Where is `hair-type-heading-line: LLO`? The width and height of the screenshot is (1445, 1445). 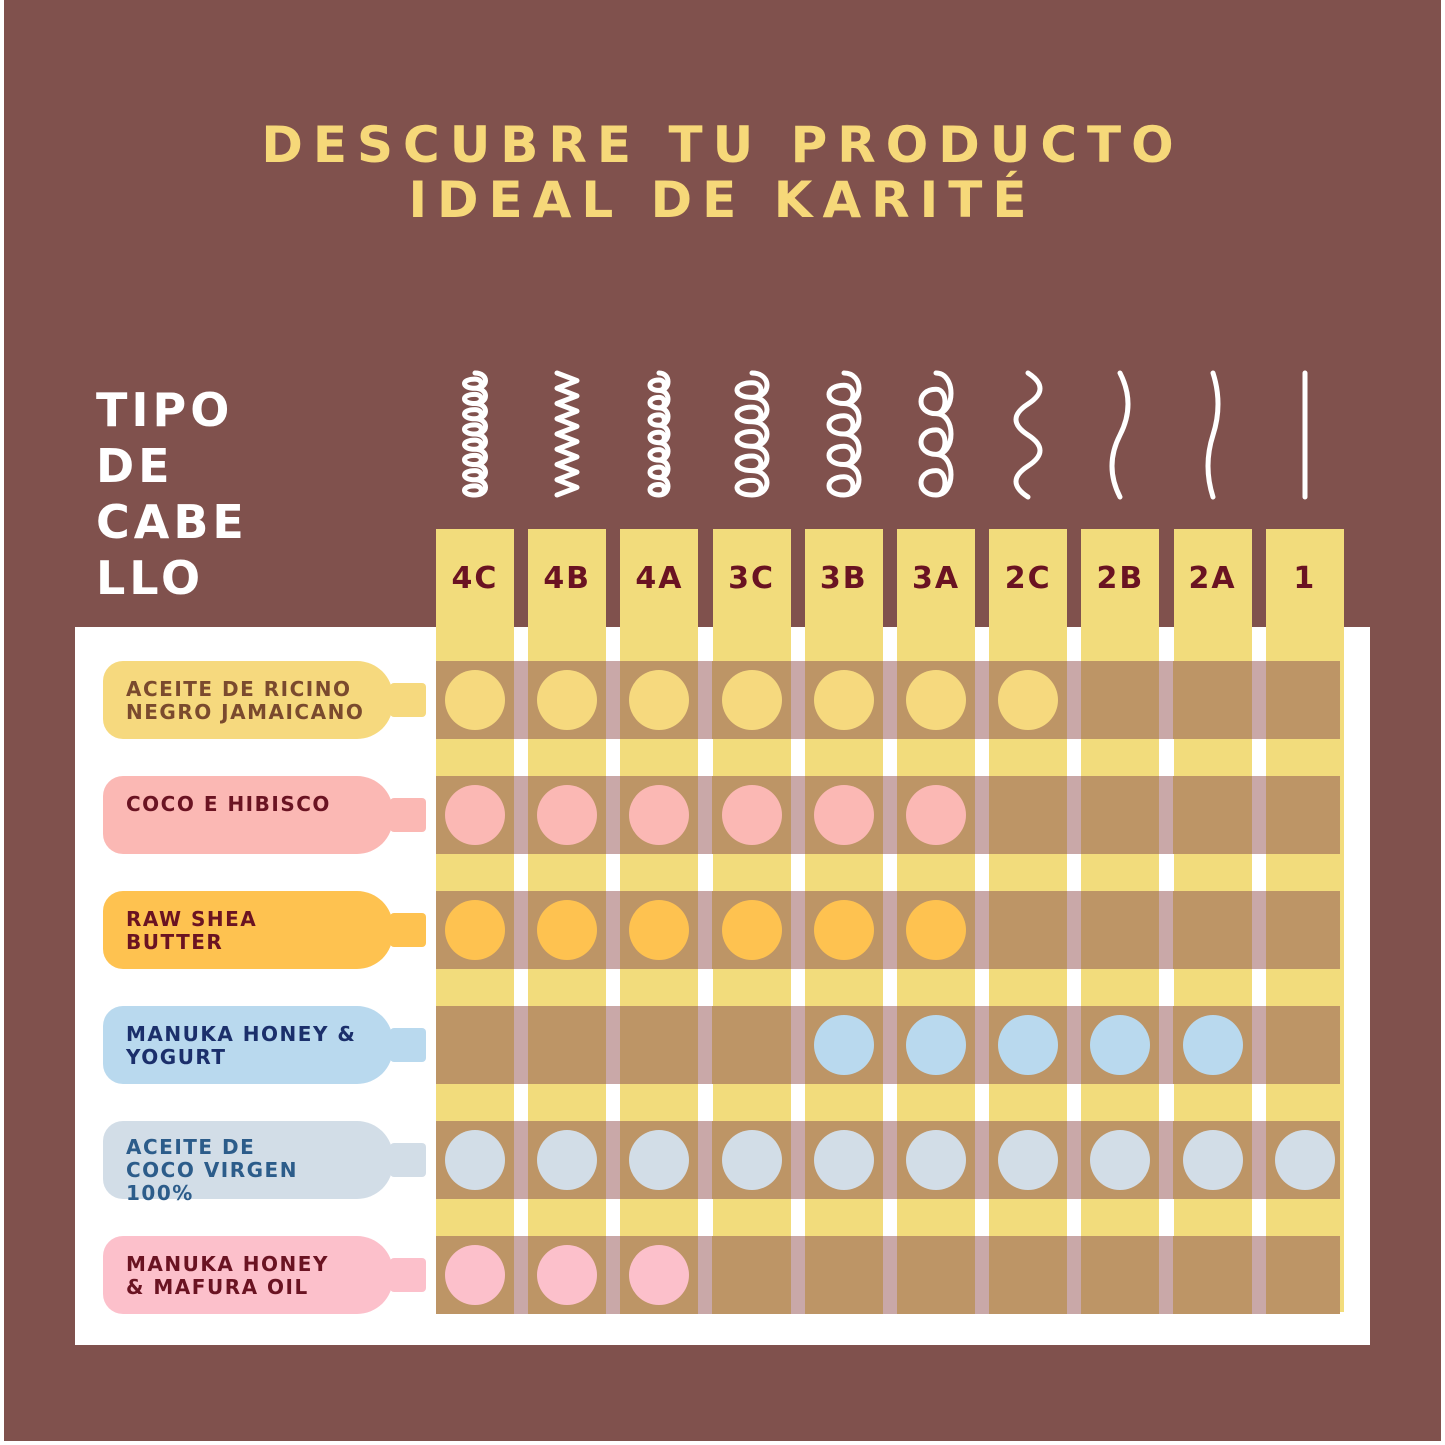
hair-type-heading-line: LLO is located at coordinates (150, 578).